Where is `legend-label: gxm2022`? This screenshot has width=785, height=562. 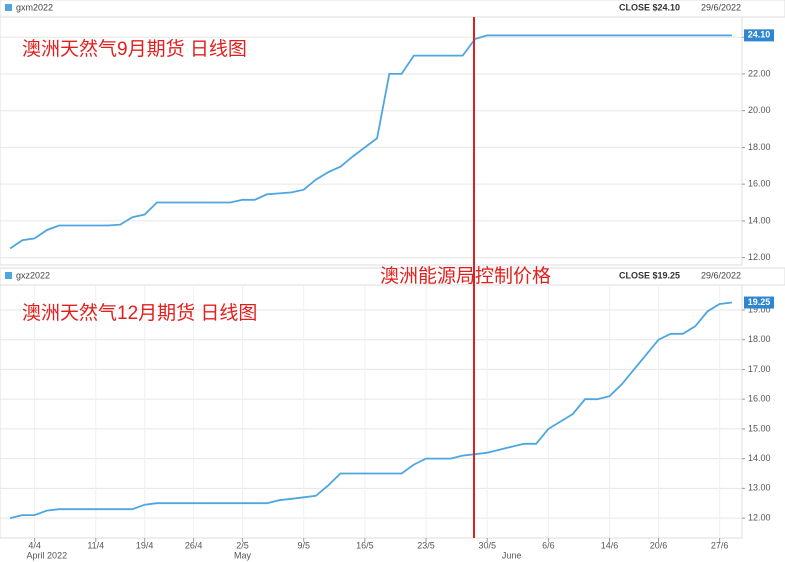
legend-label: gxm2022 is located at coordinates (34, 7).